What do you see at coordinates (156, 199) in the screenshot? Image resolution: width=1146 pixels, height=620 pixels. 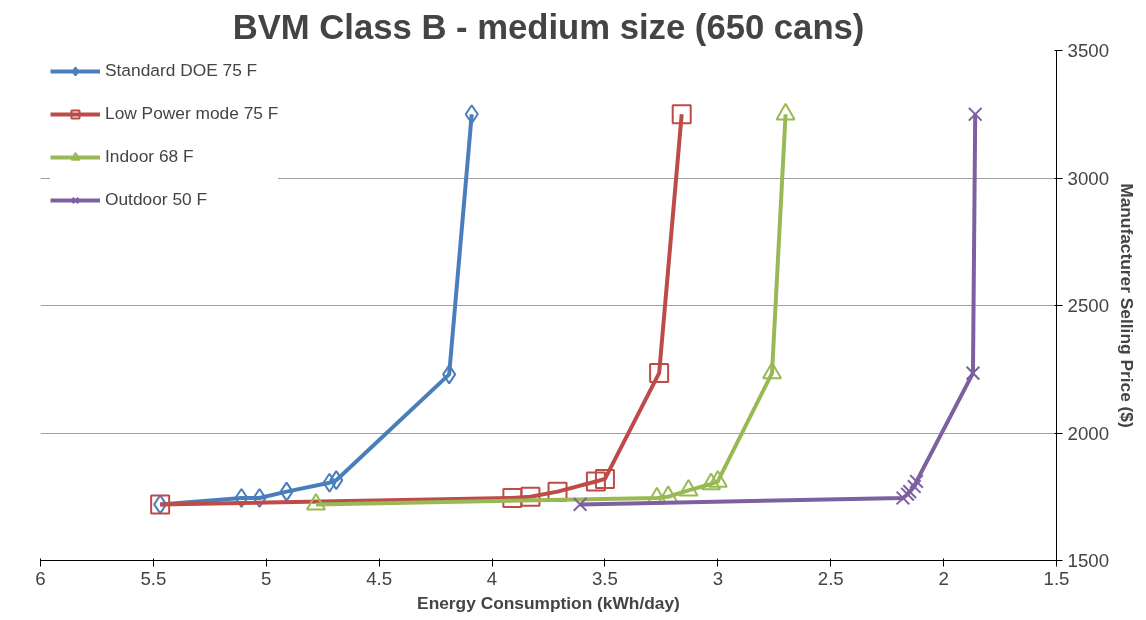 I see `legend-label: Outdoor 50 F` at bounding box center [156, 199].